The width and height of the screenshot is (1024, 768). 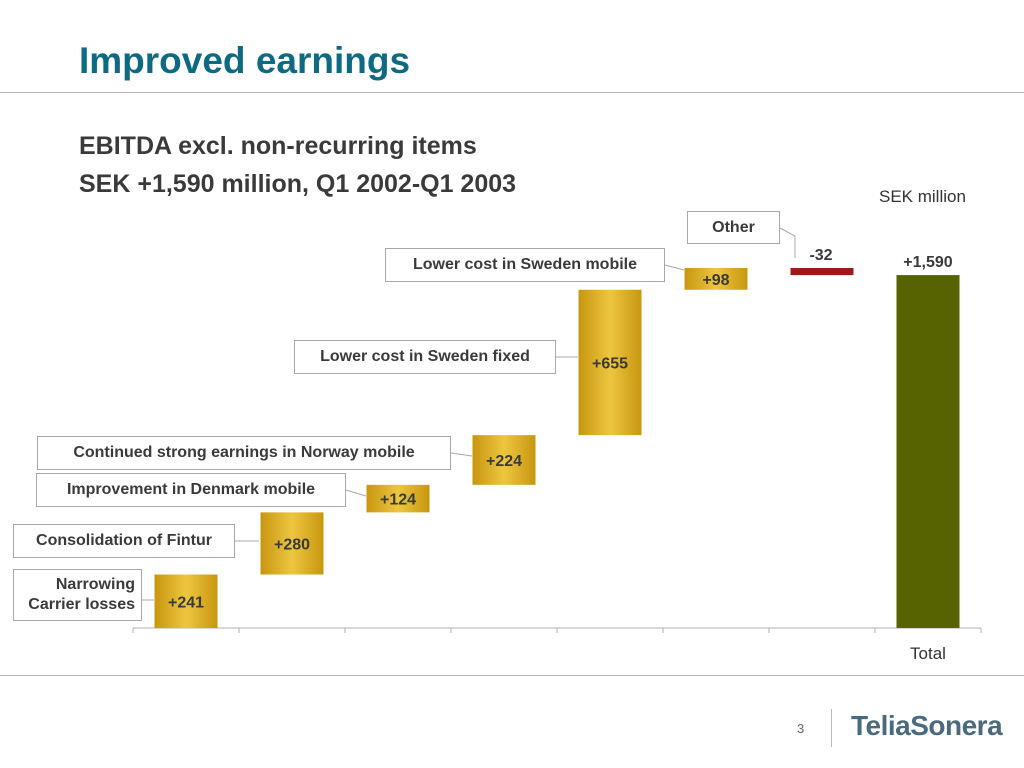 I want to click on data-label: +124, so click(x=398, y=500).